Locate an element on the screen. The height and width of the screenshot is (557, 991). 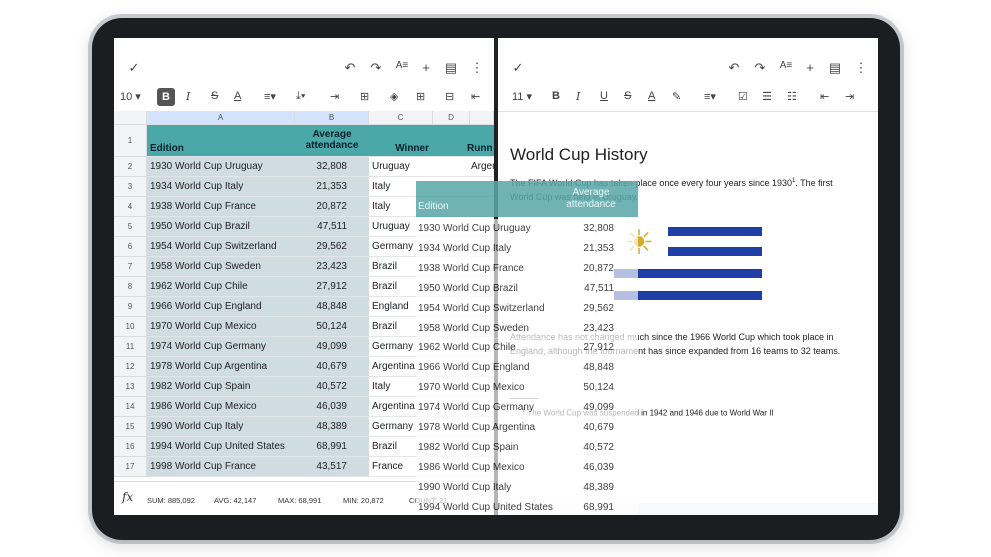
borders-icon: ⊞ is located at coordinates (421, 97).